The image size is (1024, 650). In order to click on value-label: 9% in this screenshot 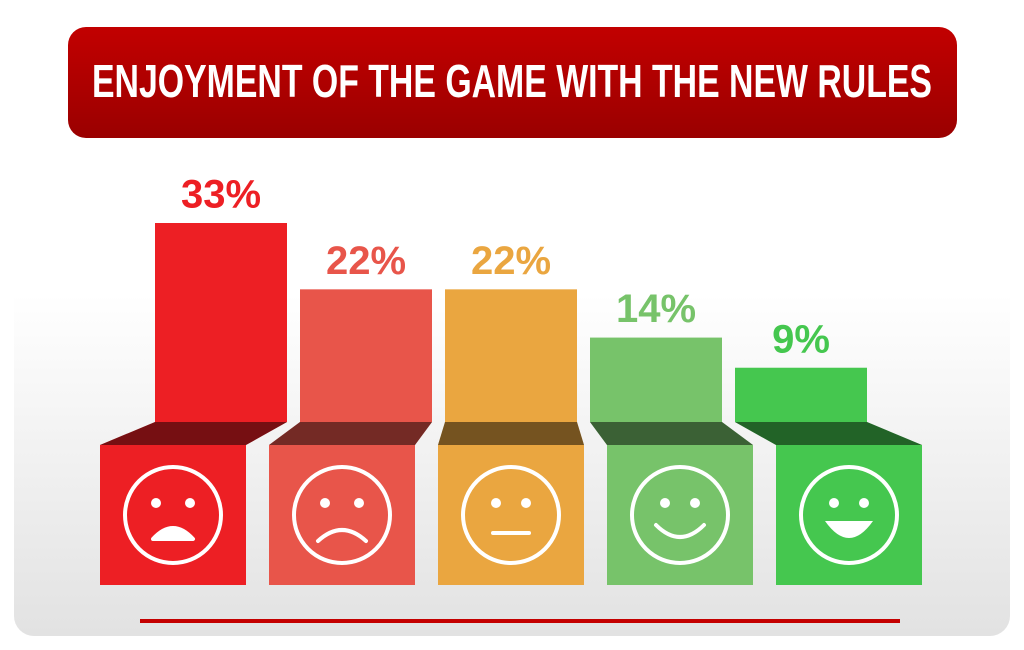, I will do `click(801, 339)`.